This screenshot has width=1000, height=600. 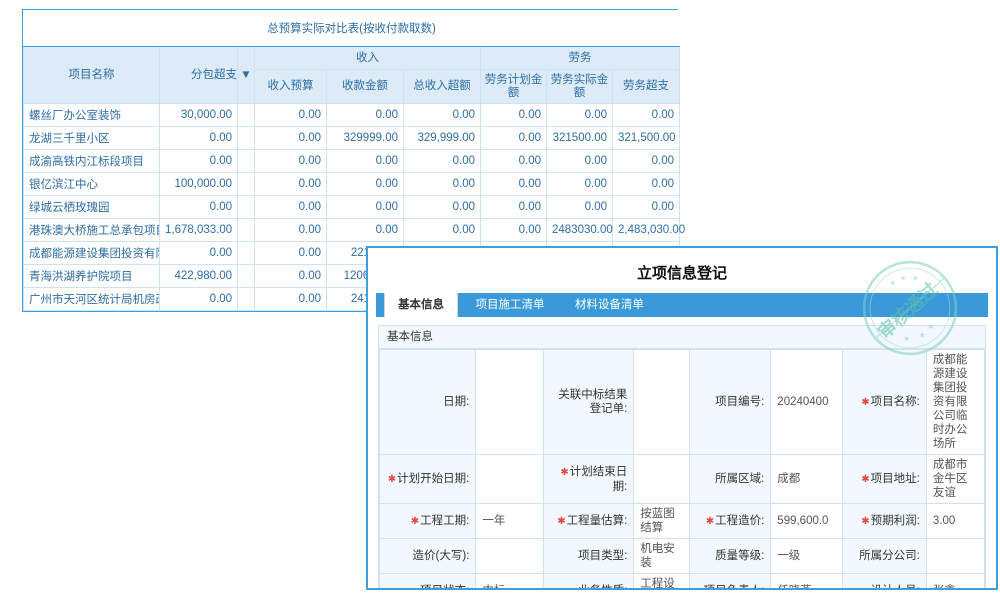 I want to click on label-bid-result: 关联中标结果登记单:, so click(x=588, y=402).